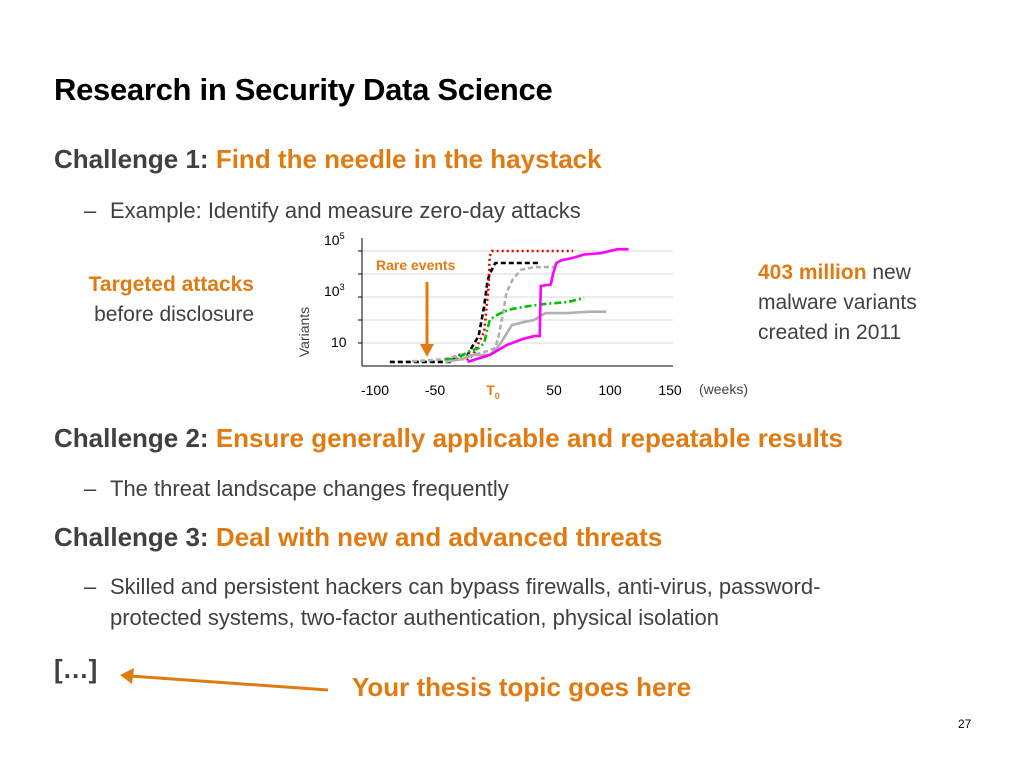  Describe the element at coordinates (830, 332) in the screenshot. I see `variants-line3: created in 2011` at that location.